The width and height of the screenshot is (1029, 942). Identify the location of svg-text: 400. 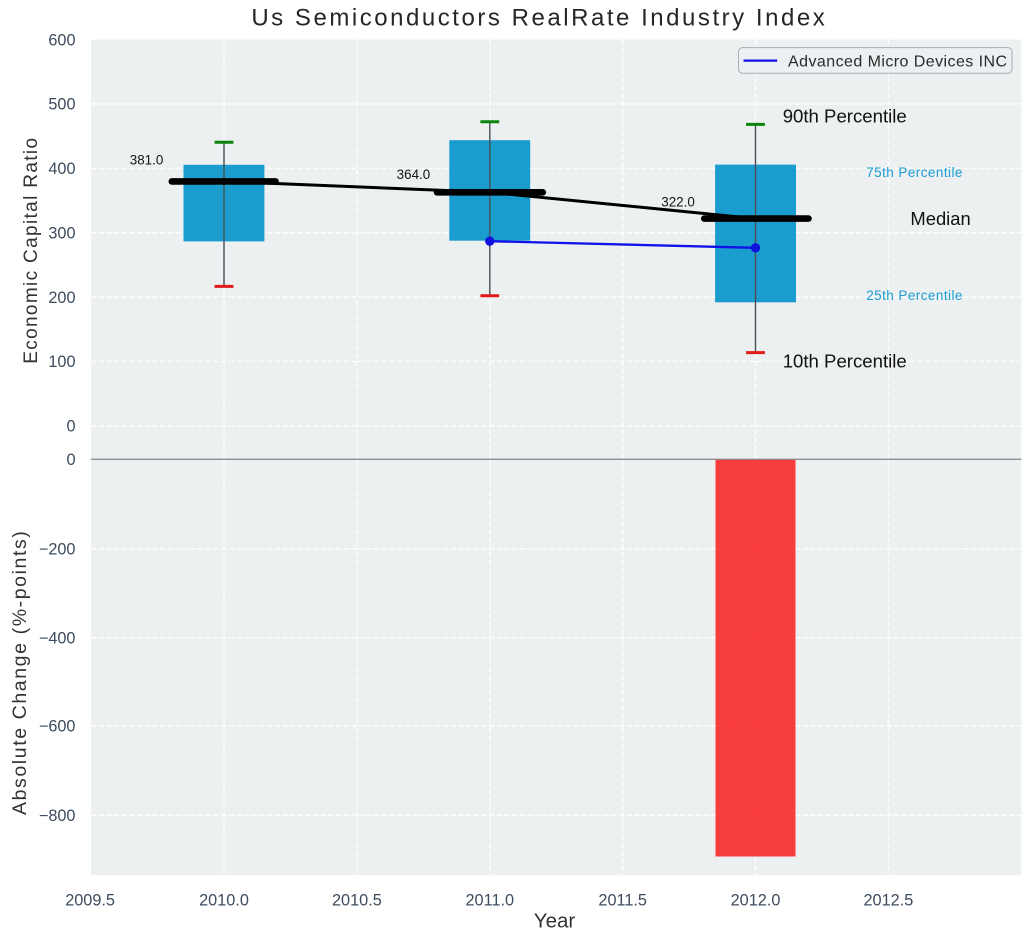
(61, 169).